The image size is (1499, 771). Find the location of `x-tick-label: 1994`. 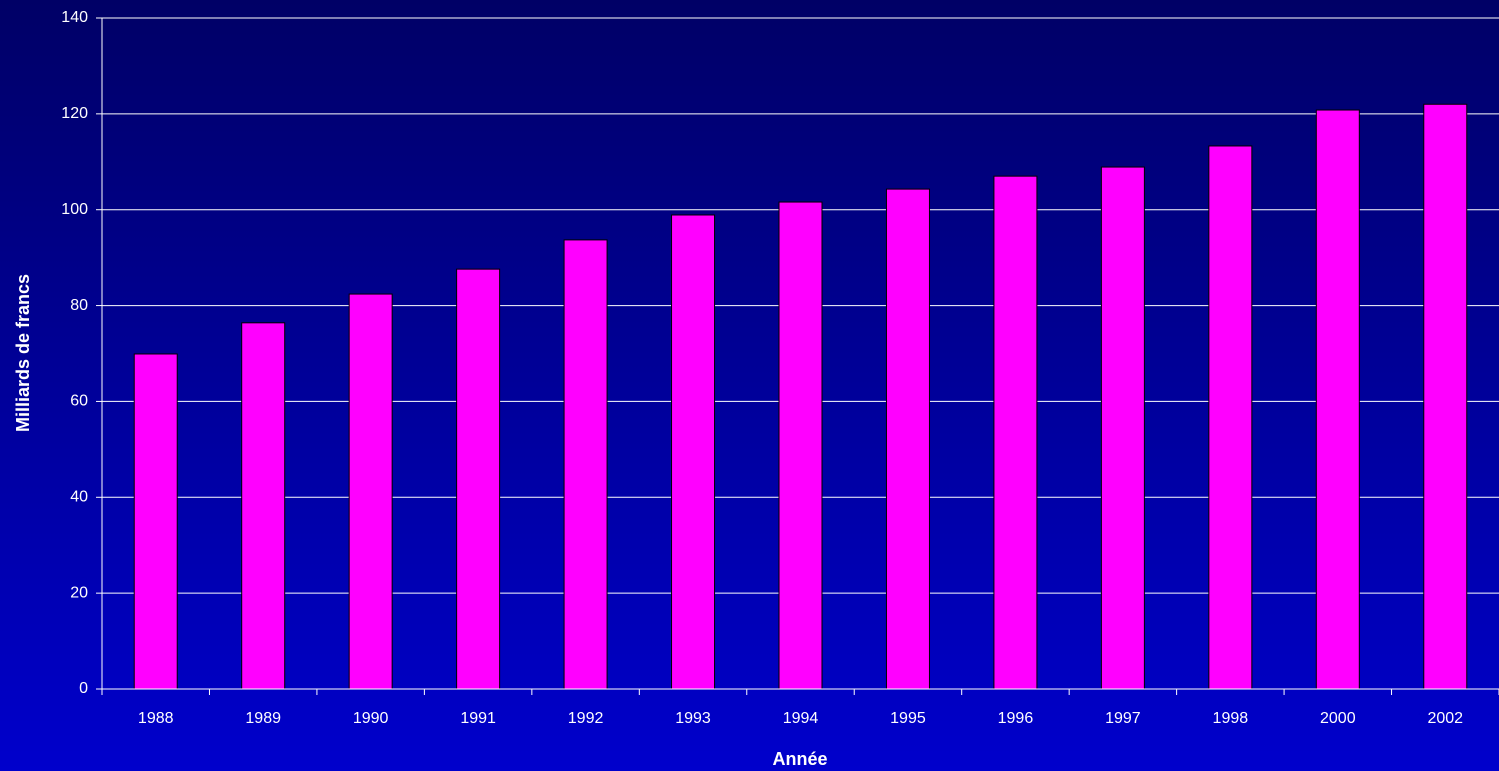

x-tick-label: 1994 is located at coordinates (801, 718).